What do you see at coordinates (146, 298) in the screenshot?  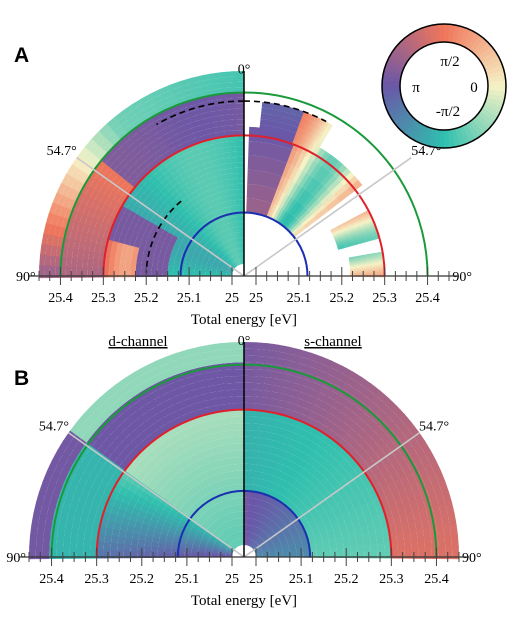 I see `panel-a-tick-label-left: 25.2` at bounding box center [146, 298].